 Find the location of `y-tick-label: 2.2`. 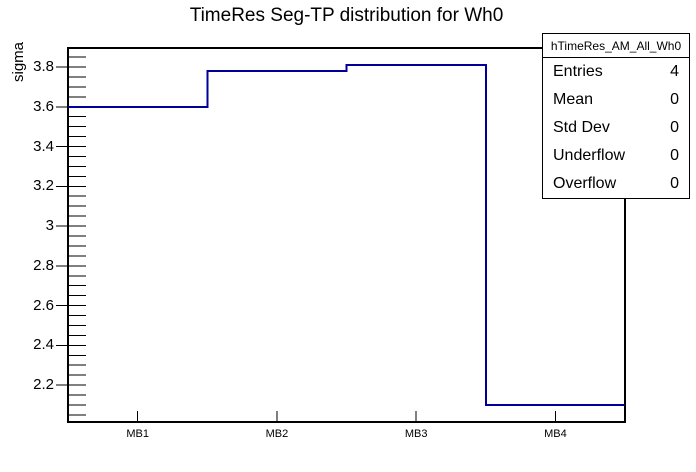

y-tick-label: 2.2 is located at coordinates (43, 385).